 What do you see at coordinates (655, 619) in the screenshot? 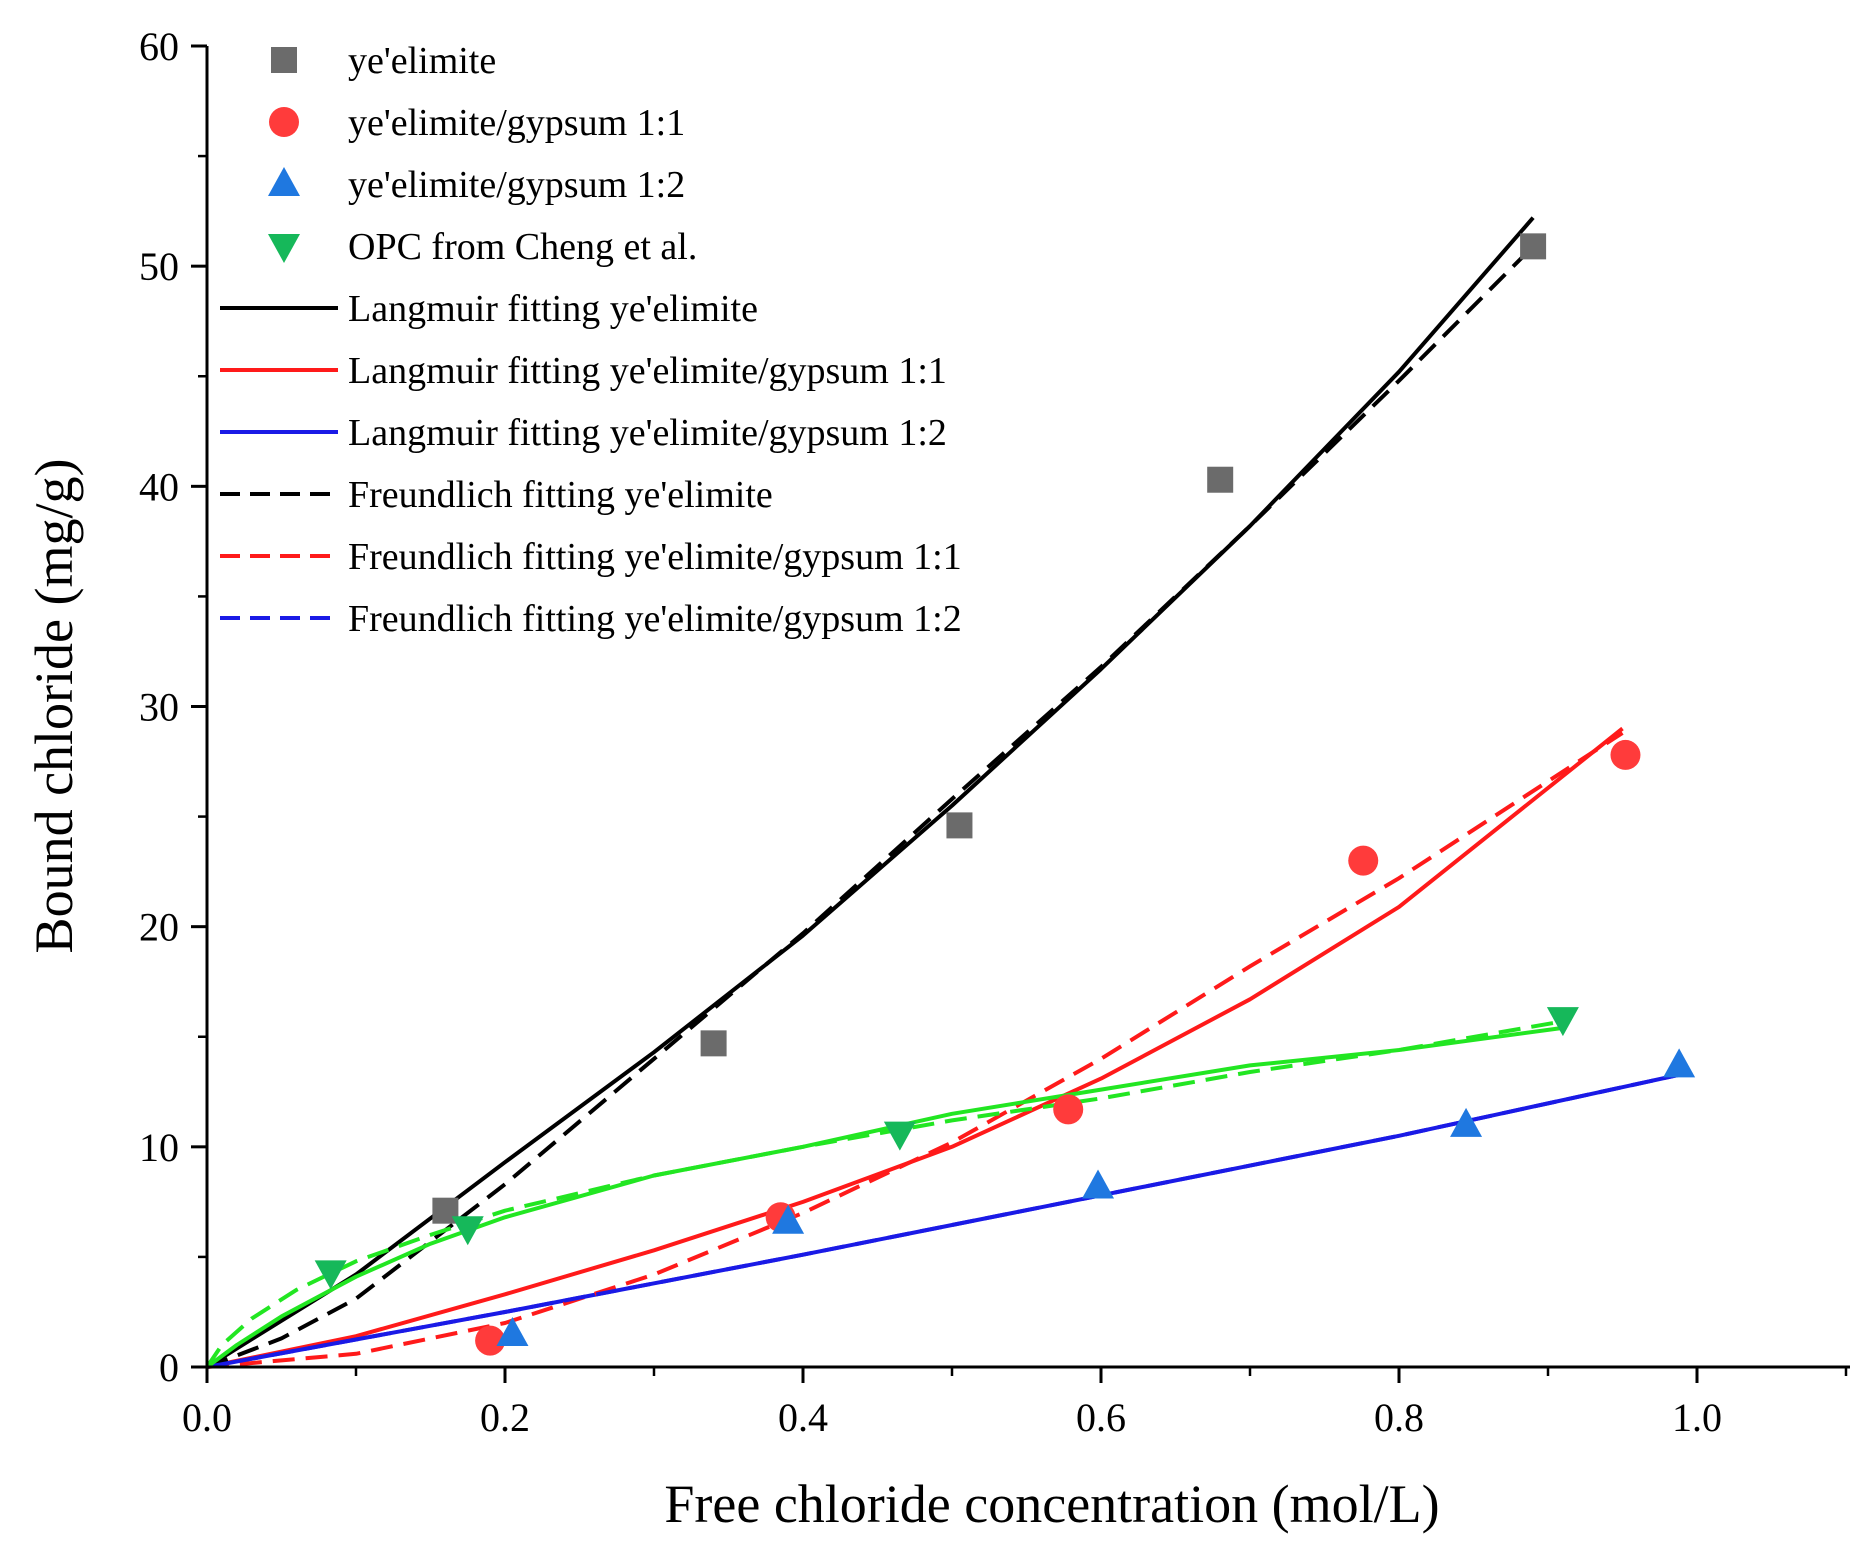
I see `legend-label: Freundlich fitting ye'elimite/gypsum 1:2` at bounding box center [655, 619].